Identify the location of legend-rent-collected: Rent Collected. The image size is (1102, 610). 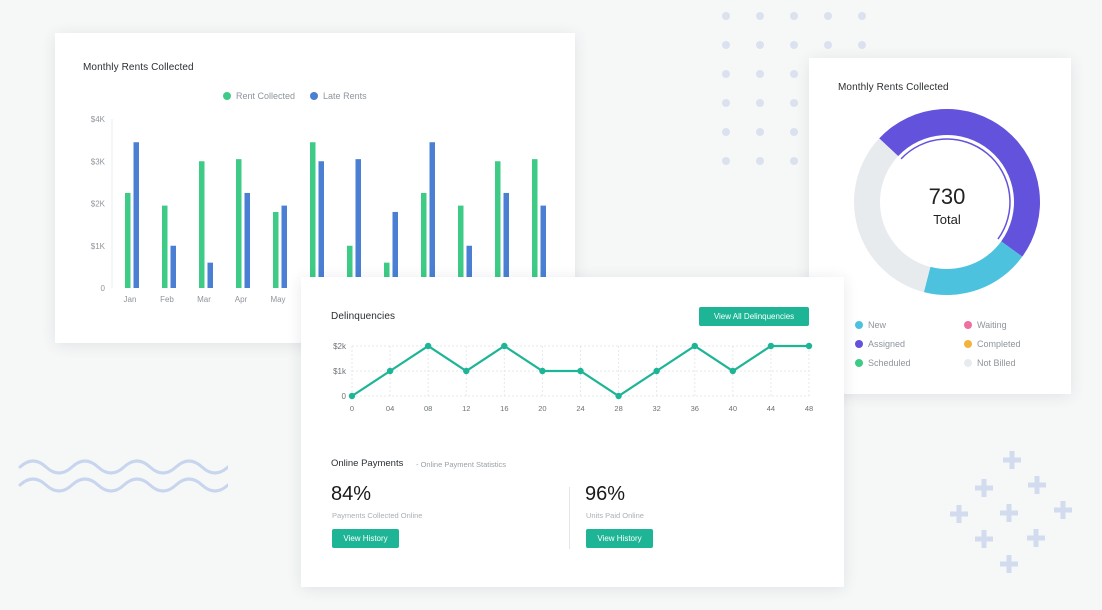
(259, 96).